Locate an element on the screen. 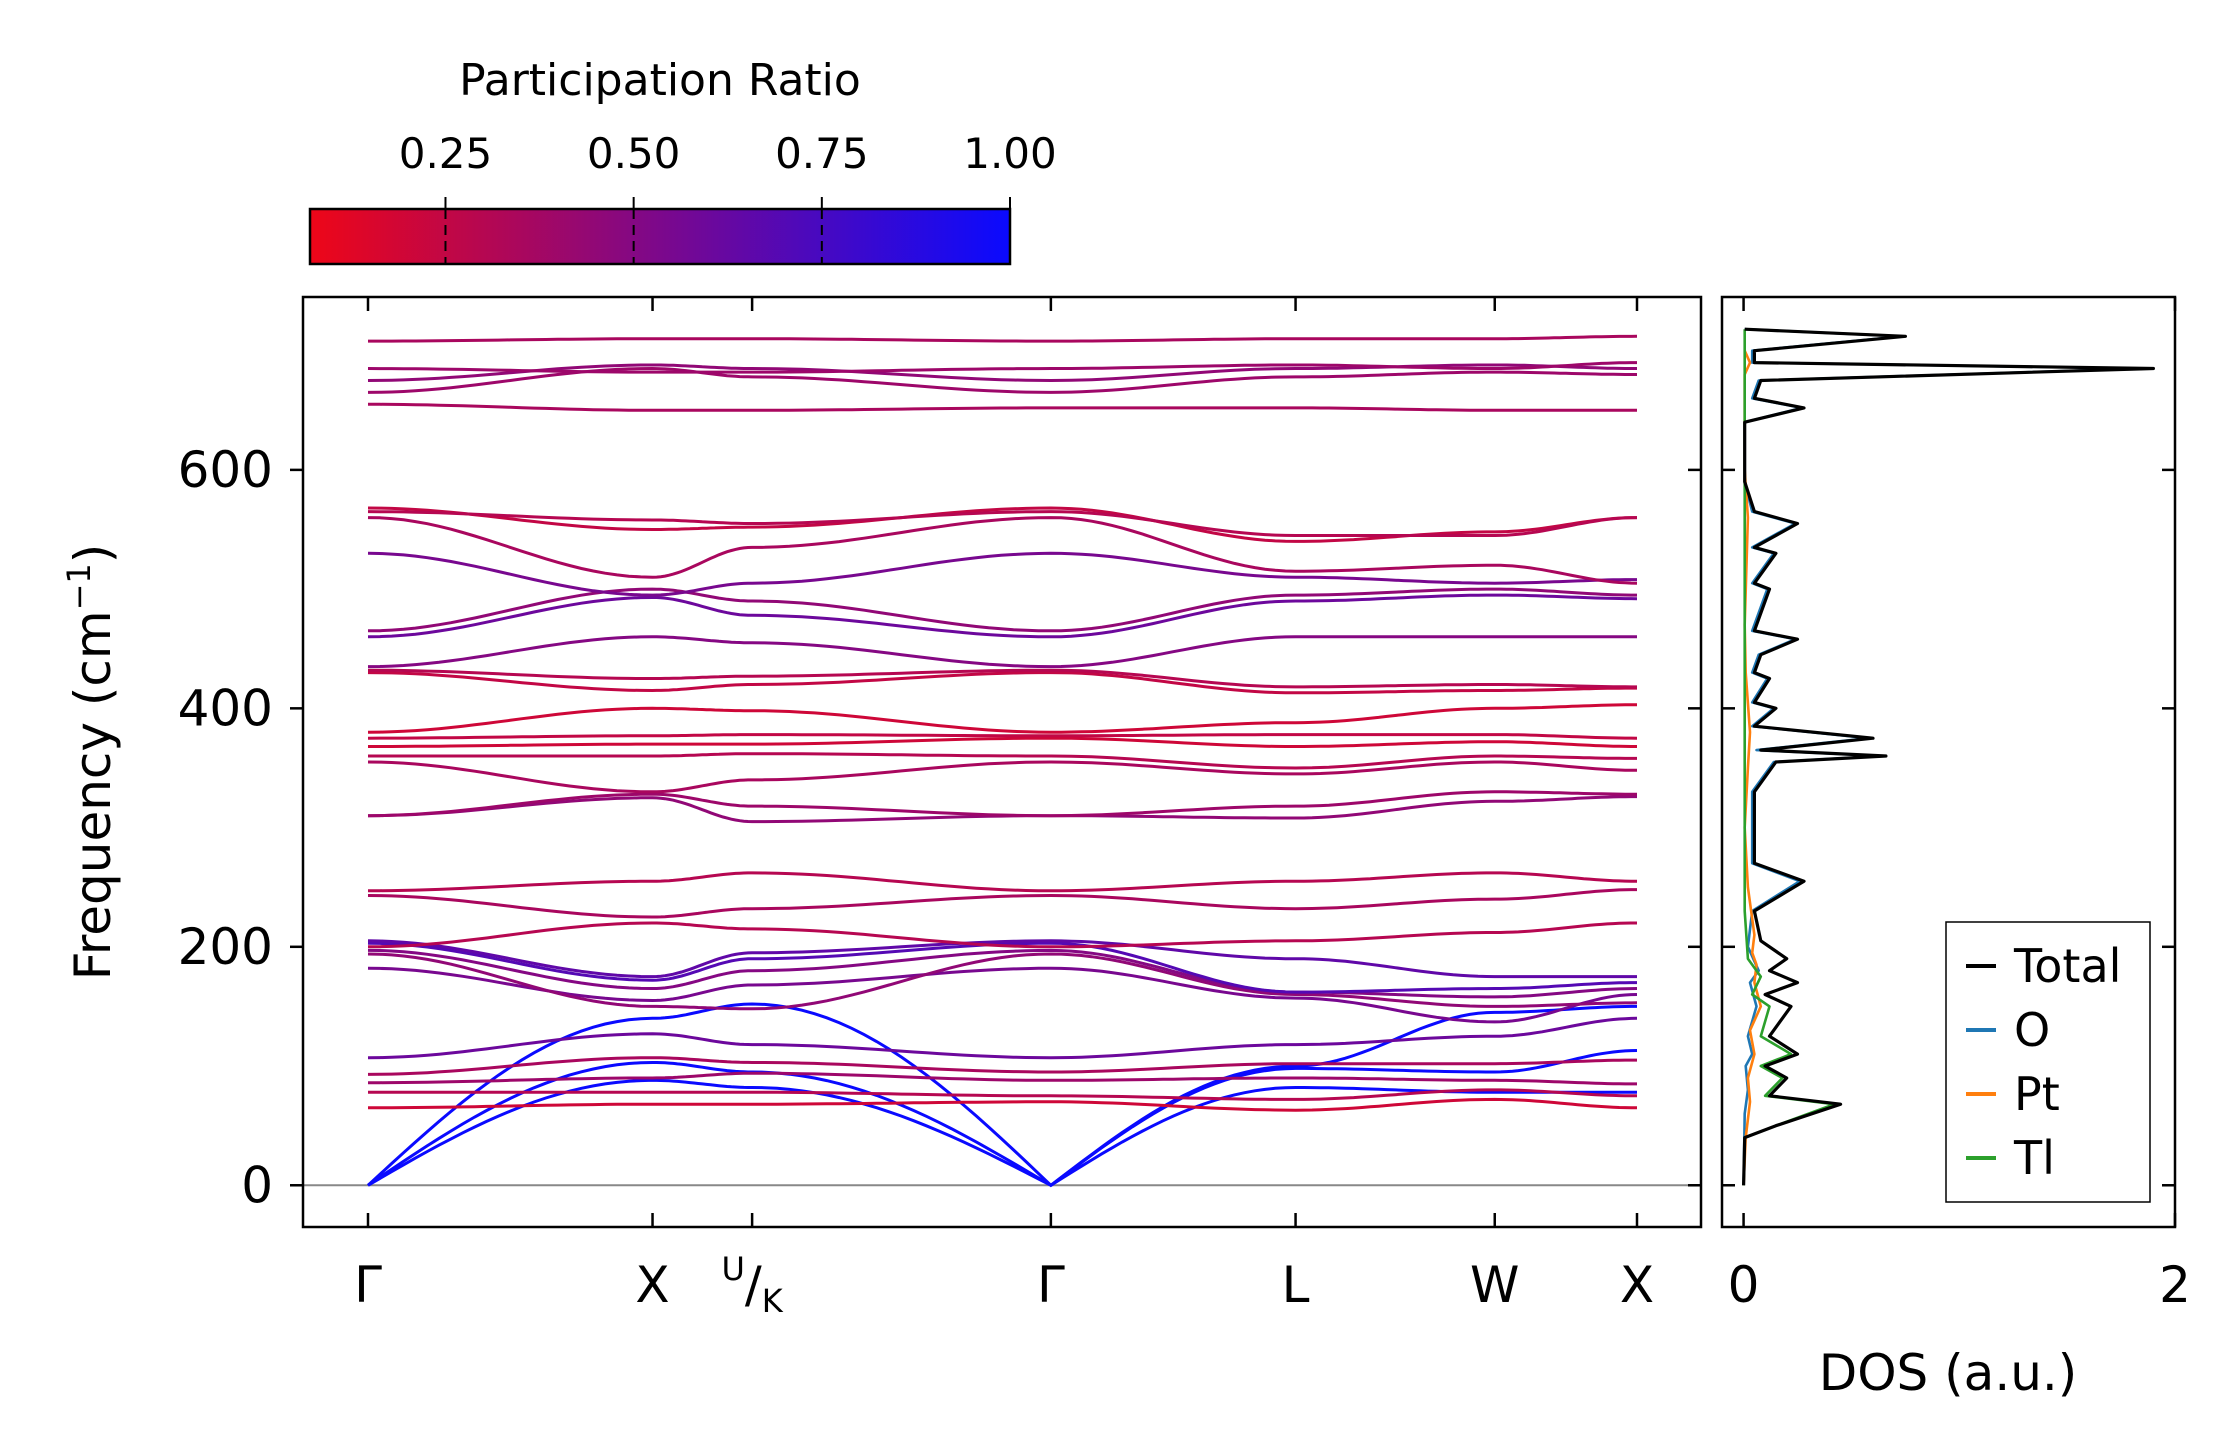 The height and width of the screenshot is (1455, 2238). x-tick-label: W is located at coordinates (1494, 1285).